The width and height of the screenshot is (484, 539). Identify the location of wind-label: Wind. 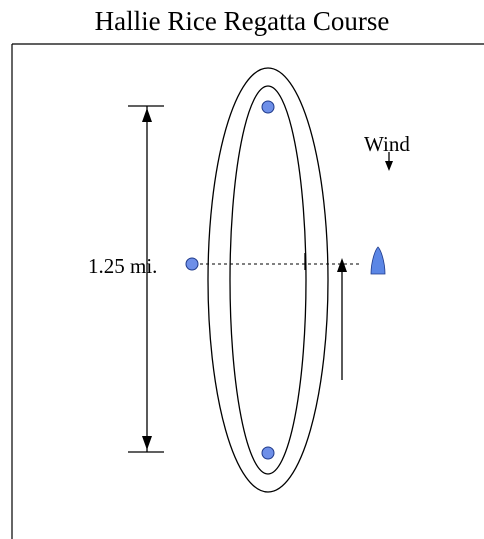
(387, 144).